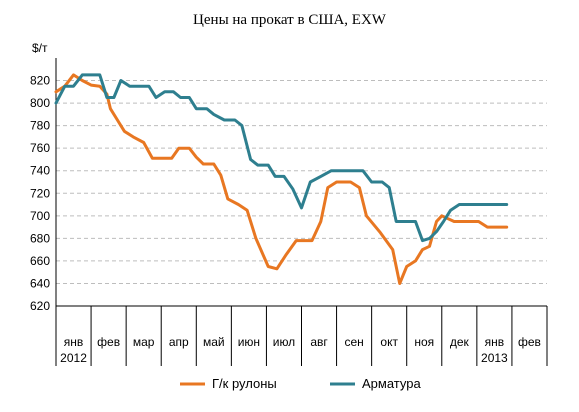  Describe the element at coordinates (40, 126) in the screenshot. I see `y-tick-label: 780` at that location.